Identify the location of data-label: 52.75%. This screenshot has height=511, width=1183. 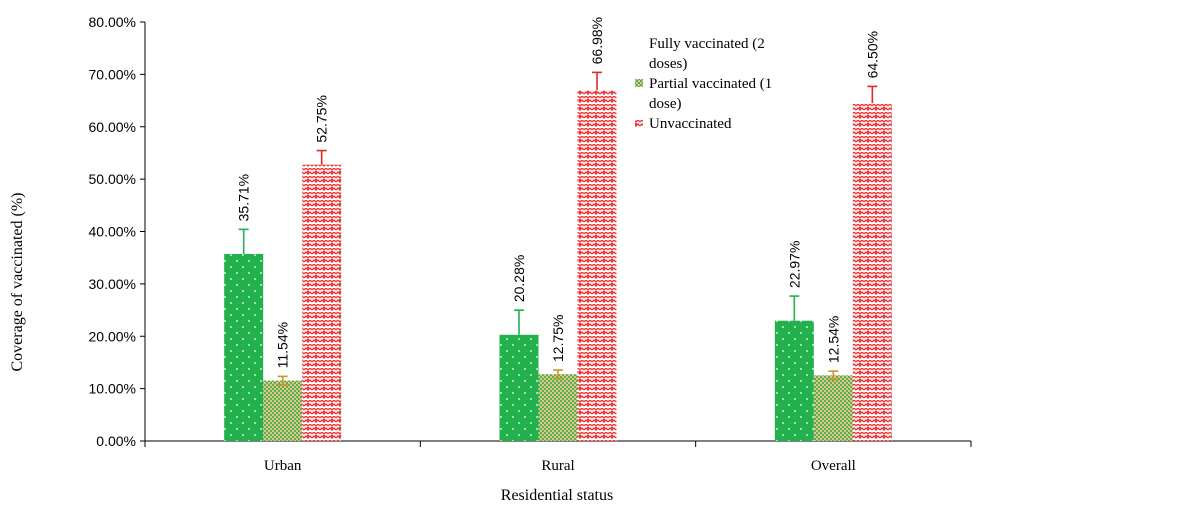
(322, 118).